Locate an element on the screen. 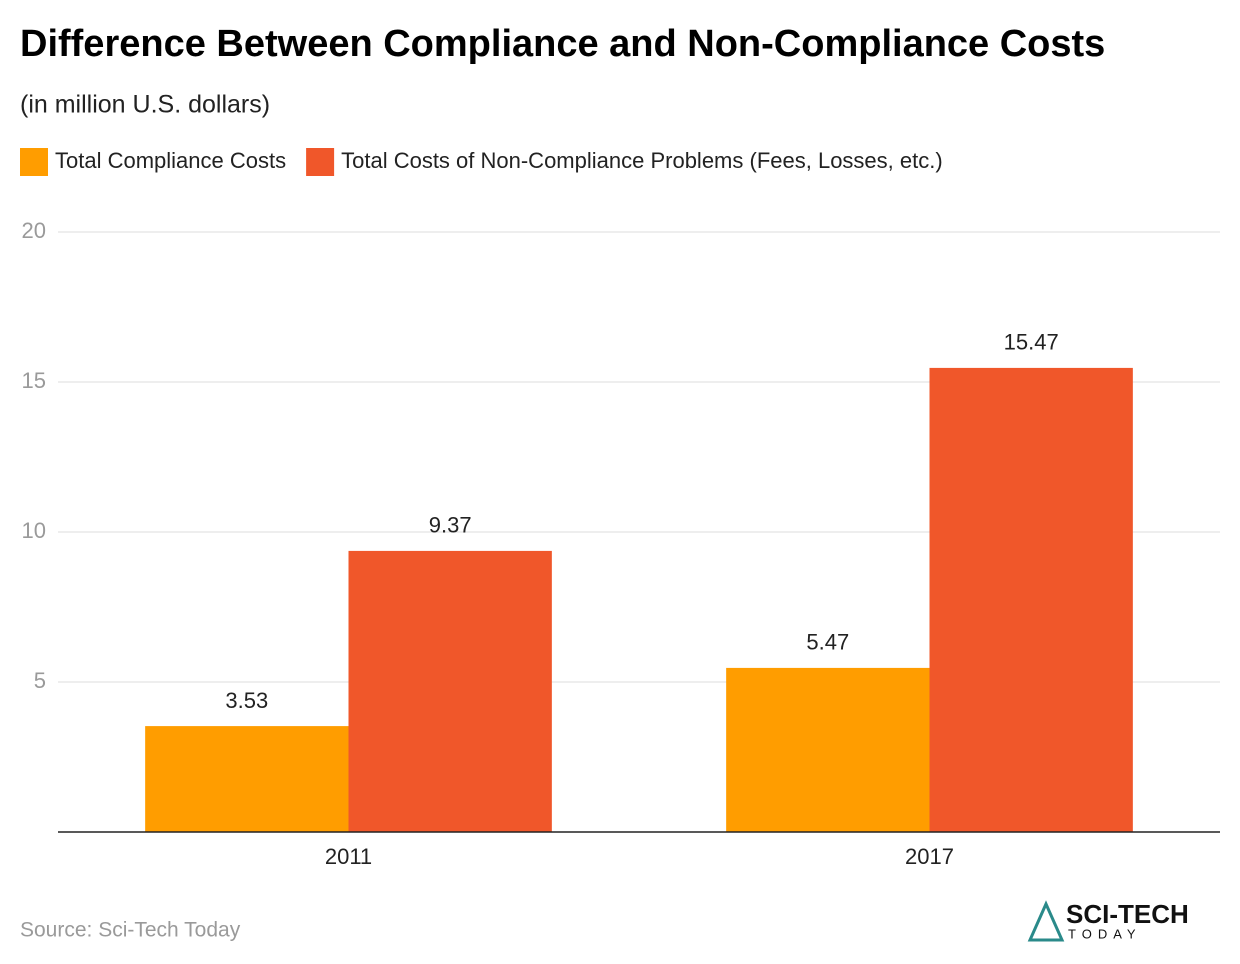 This screenshot has width=1240, height=964. y-tick-label: 15 is located at coordinates (34, 380).